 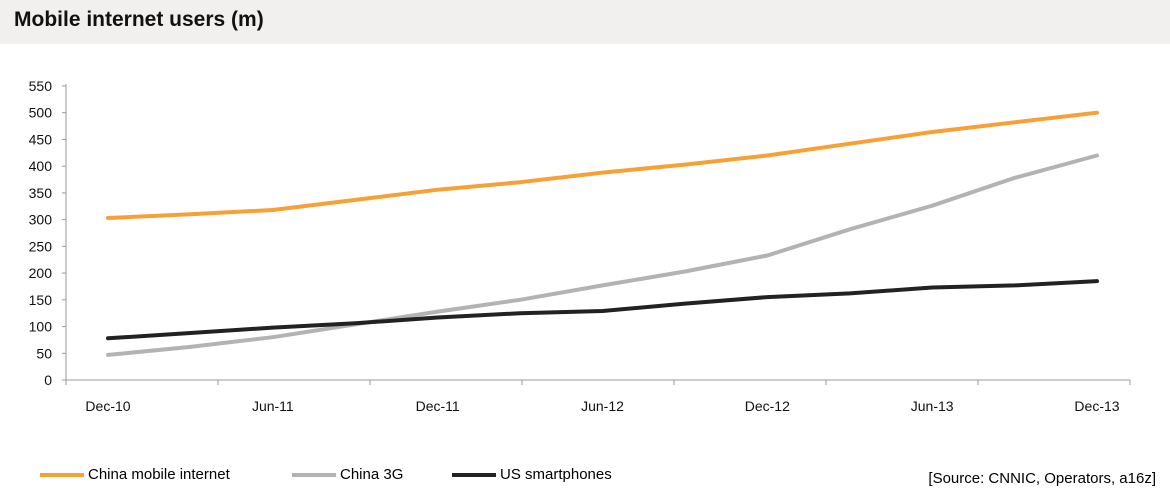 I want to click on y-tick-label: 50, so click(x=44, y=353).